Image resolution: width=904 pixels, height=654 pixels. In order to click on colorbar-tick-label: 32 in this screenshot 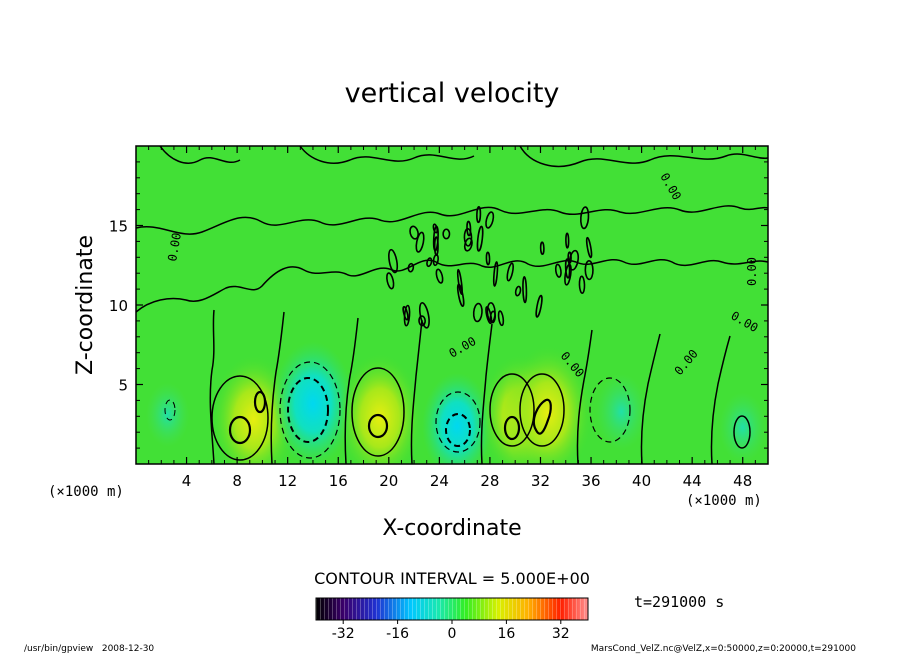, I will do `click(561, 634)`.